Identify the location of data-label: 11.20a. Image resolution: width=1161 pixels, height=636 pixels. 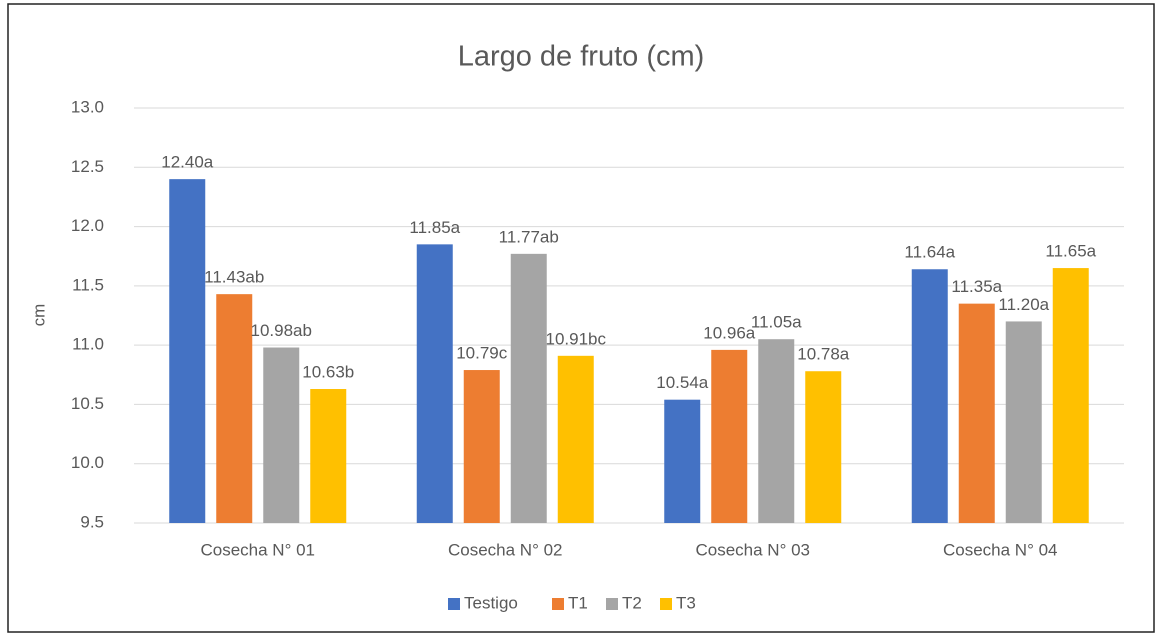
(1023, 304).